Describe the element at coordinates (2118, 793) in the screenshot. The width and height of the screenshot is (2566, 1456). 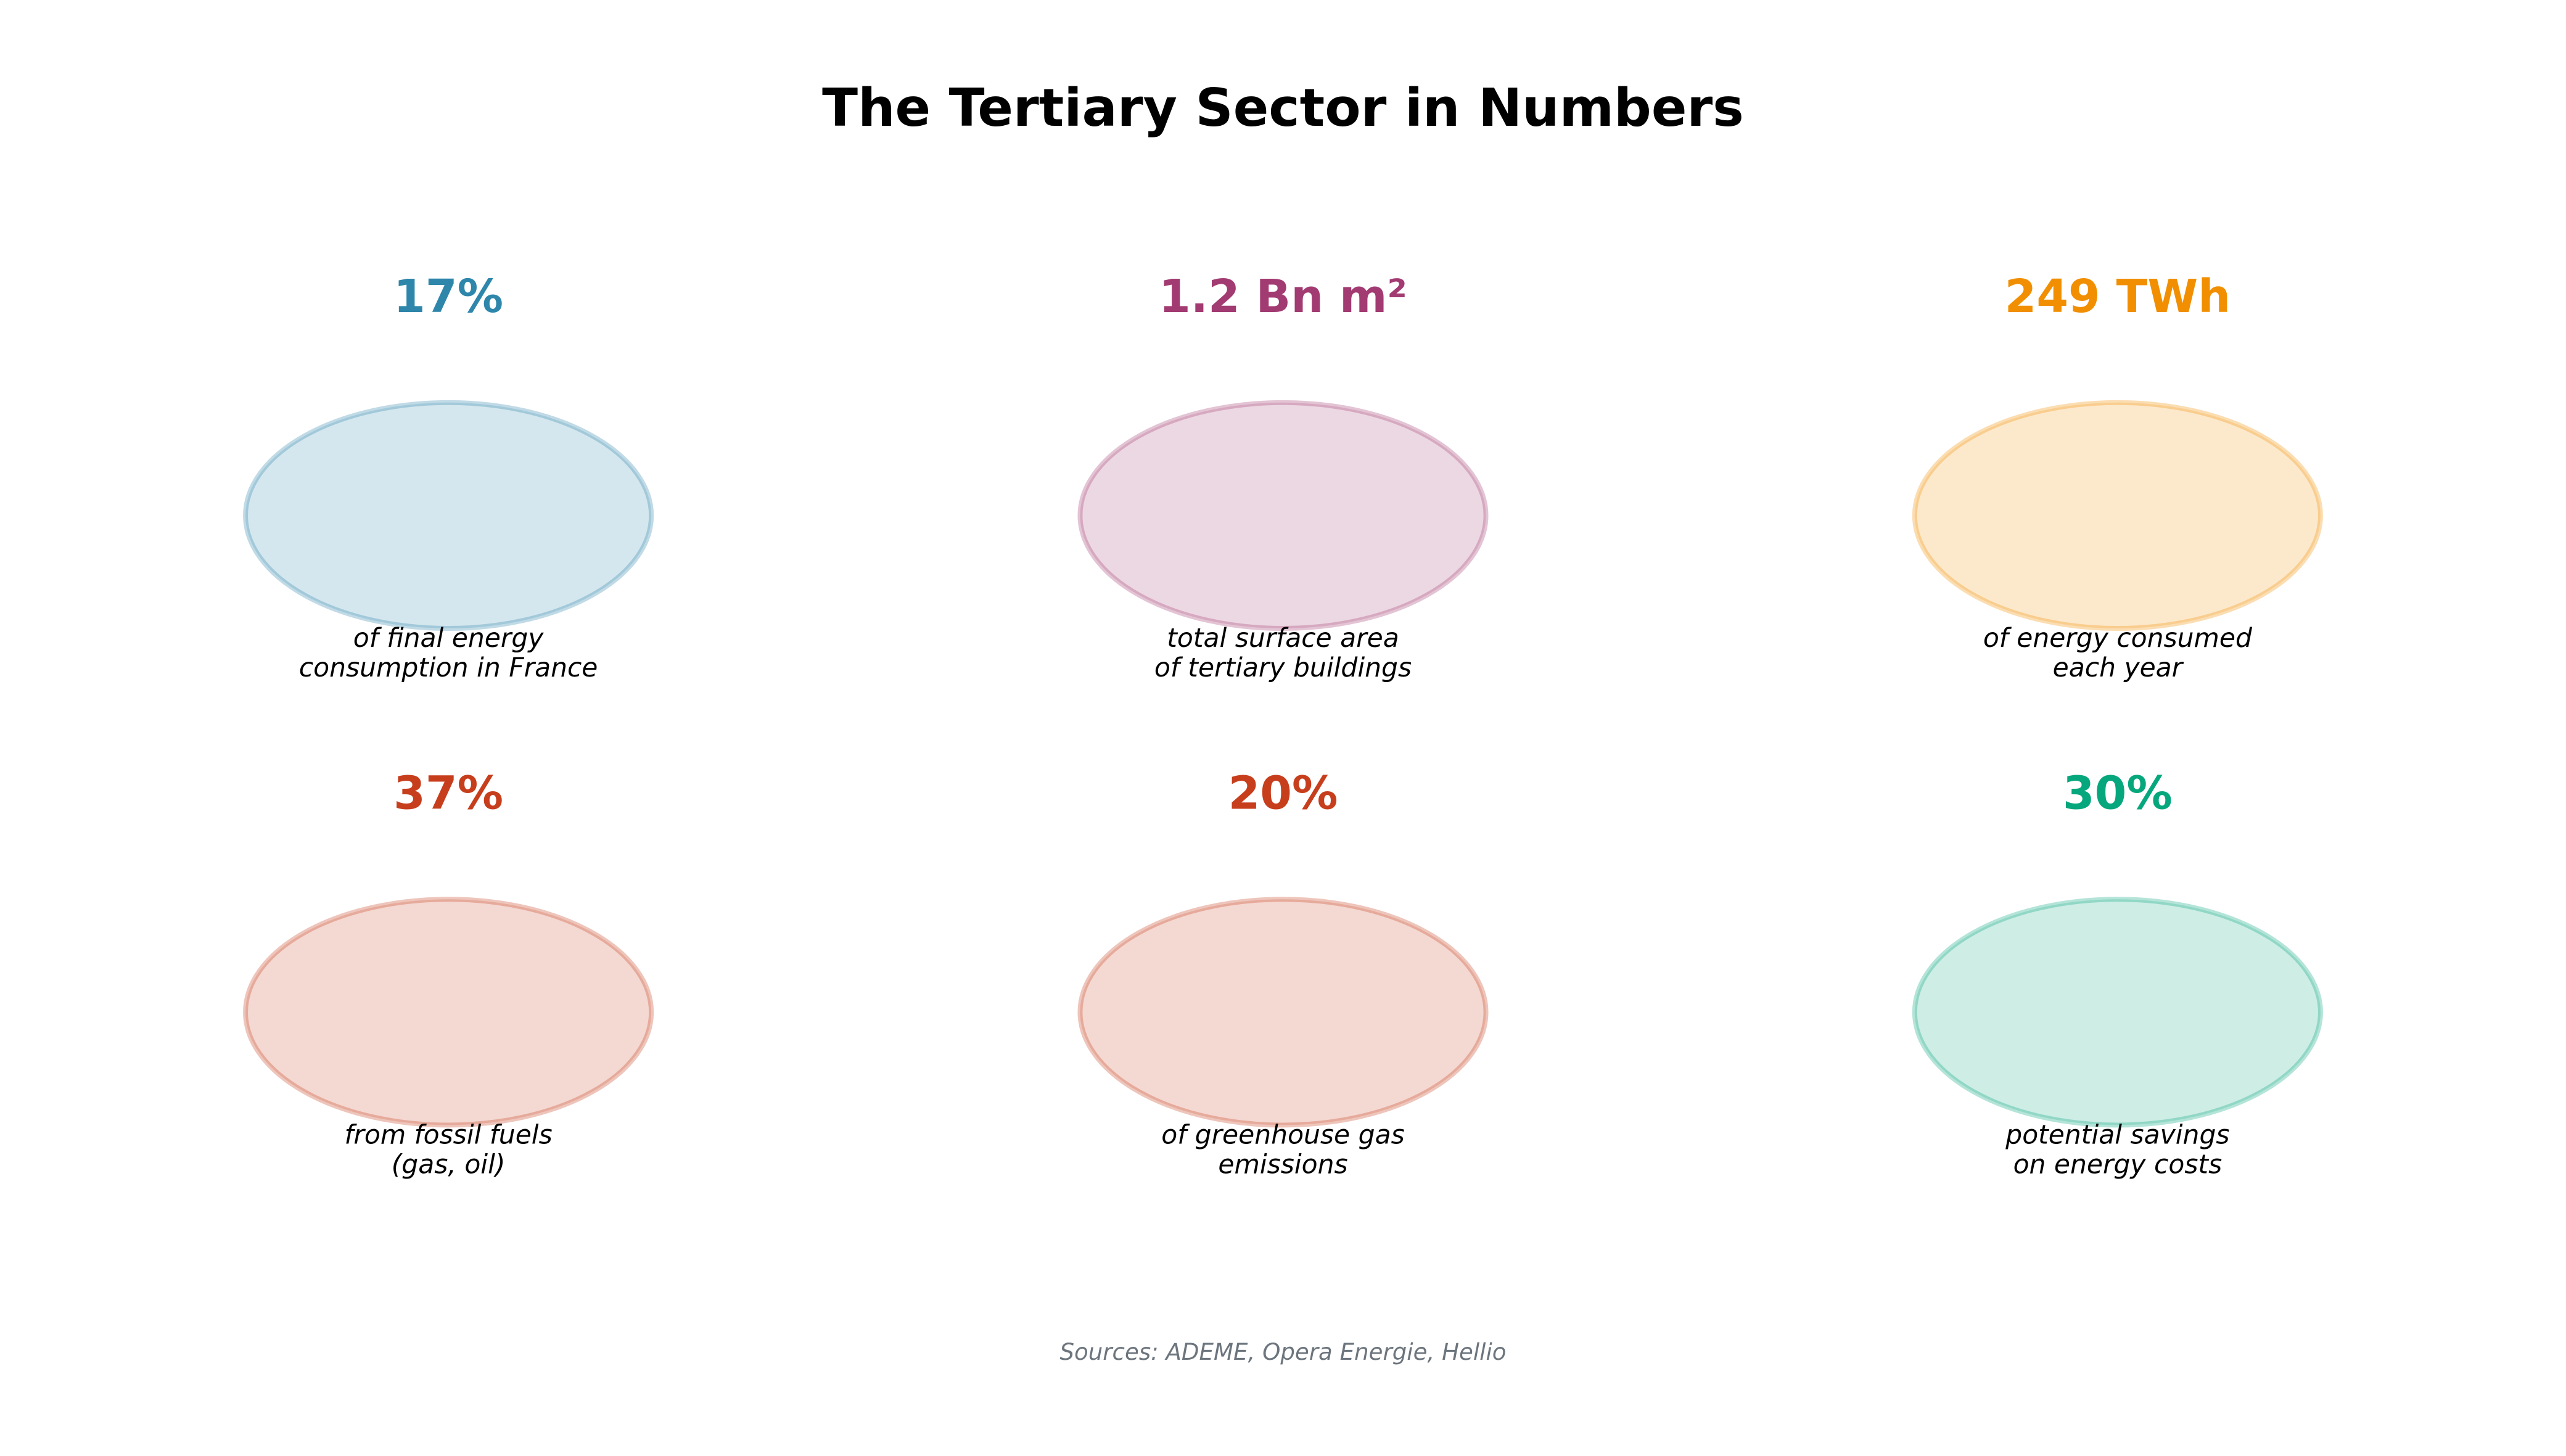
I see `stat-value: 30%` at that location.